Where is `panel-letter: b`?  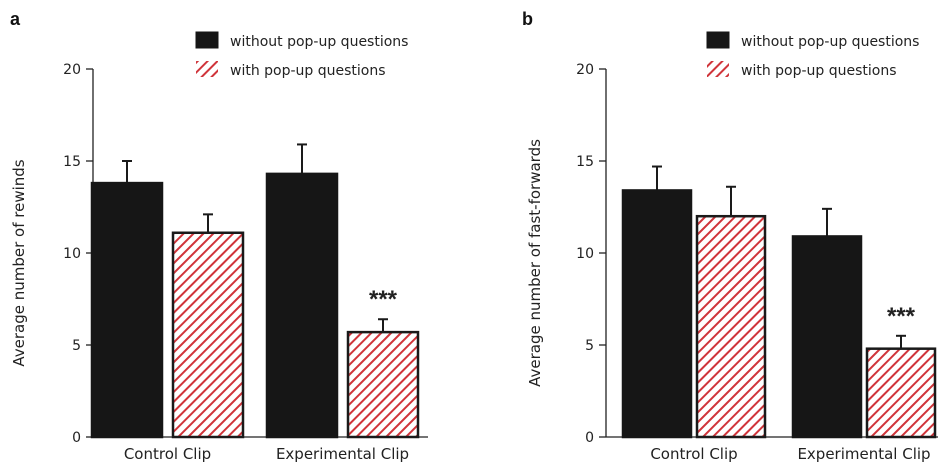 panel-letter: b is located at coordinates (527, 19).